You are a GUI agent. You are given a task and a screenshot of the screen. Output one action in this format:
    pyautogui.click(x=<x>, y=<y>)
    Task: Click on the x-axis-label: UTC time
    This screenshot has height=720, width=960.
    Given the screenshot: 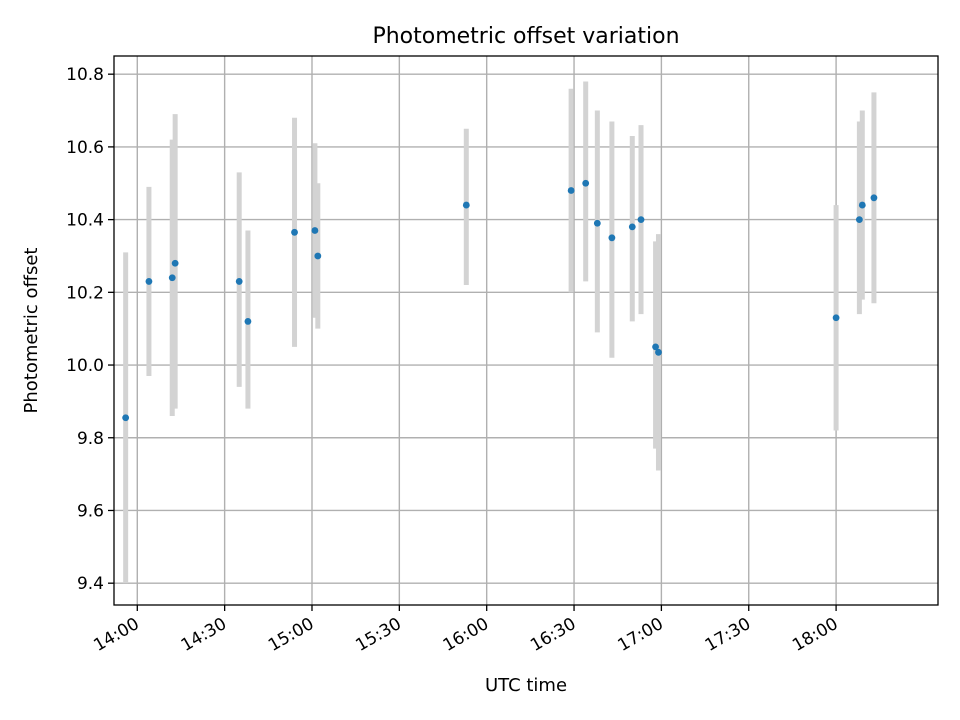 What is the action you would take?
    pyautogui.click(x=526, y=685)
    